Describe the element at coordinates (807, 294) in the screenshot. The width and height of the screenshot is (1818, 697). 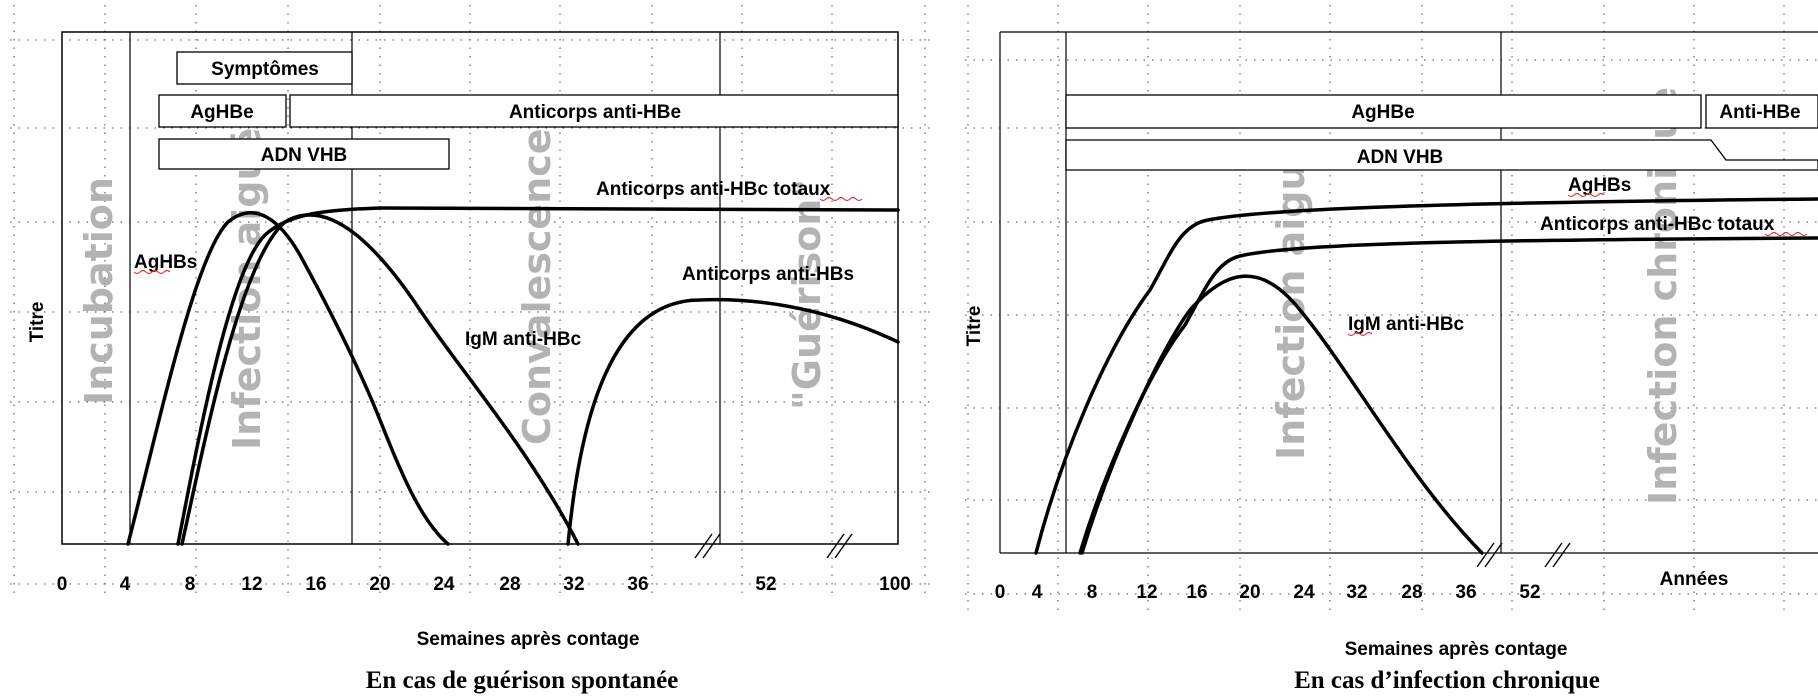
I see `left-phase-recovery: "Guérison"` at that location.